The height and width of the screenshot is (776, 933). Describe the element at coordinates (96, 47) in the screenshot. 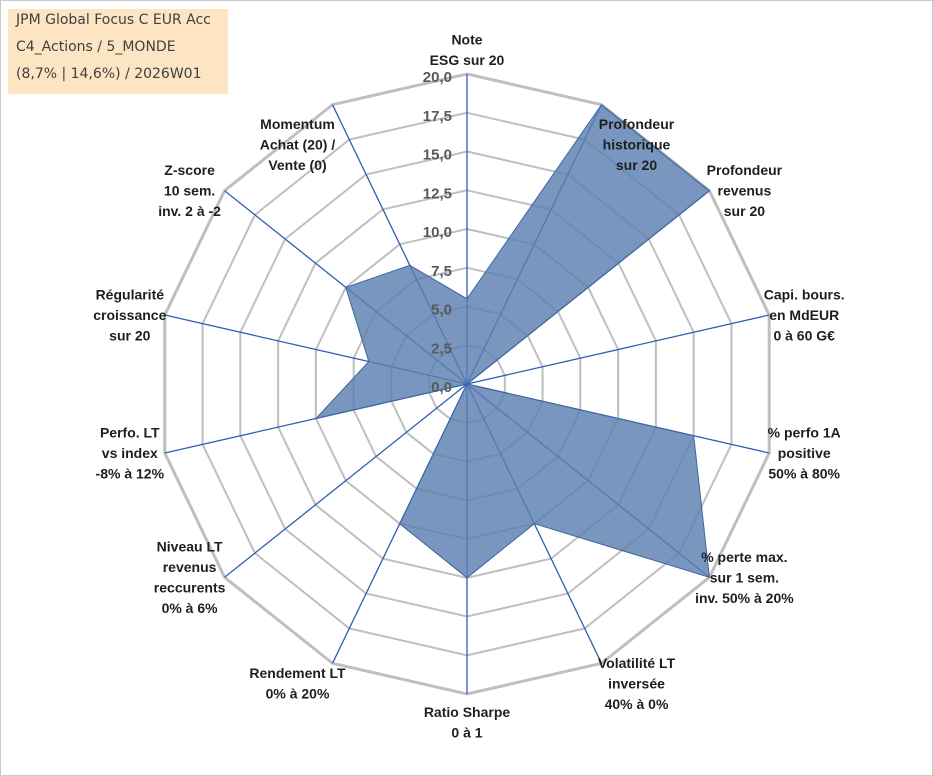

I see `fund-category: C4_Actions / 5_MONDE` at that location.